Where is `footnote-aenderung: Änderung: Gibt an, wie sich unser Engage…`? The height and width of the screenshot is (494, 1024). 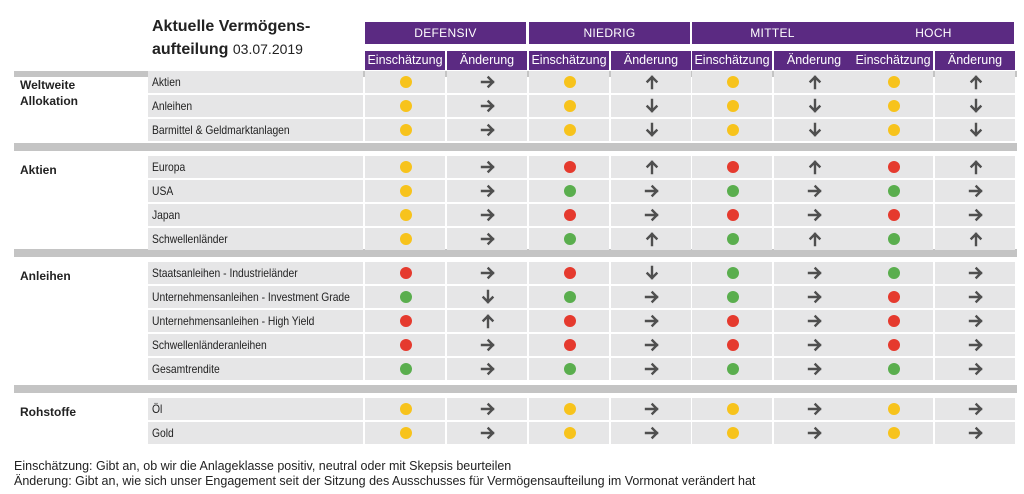 footnote-aenderung: Änderung: Gibt an, wie sich unser Engage… is located at coordinates (385, 481).